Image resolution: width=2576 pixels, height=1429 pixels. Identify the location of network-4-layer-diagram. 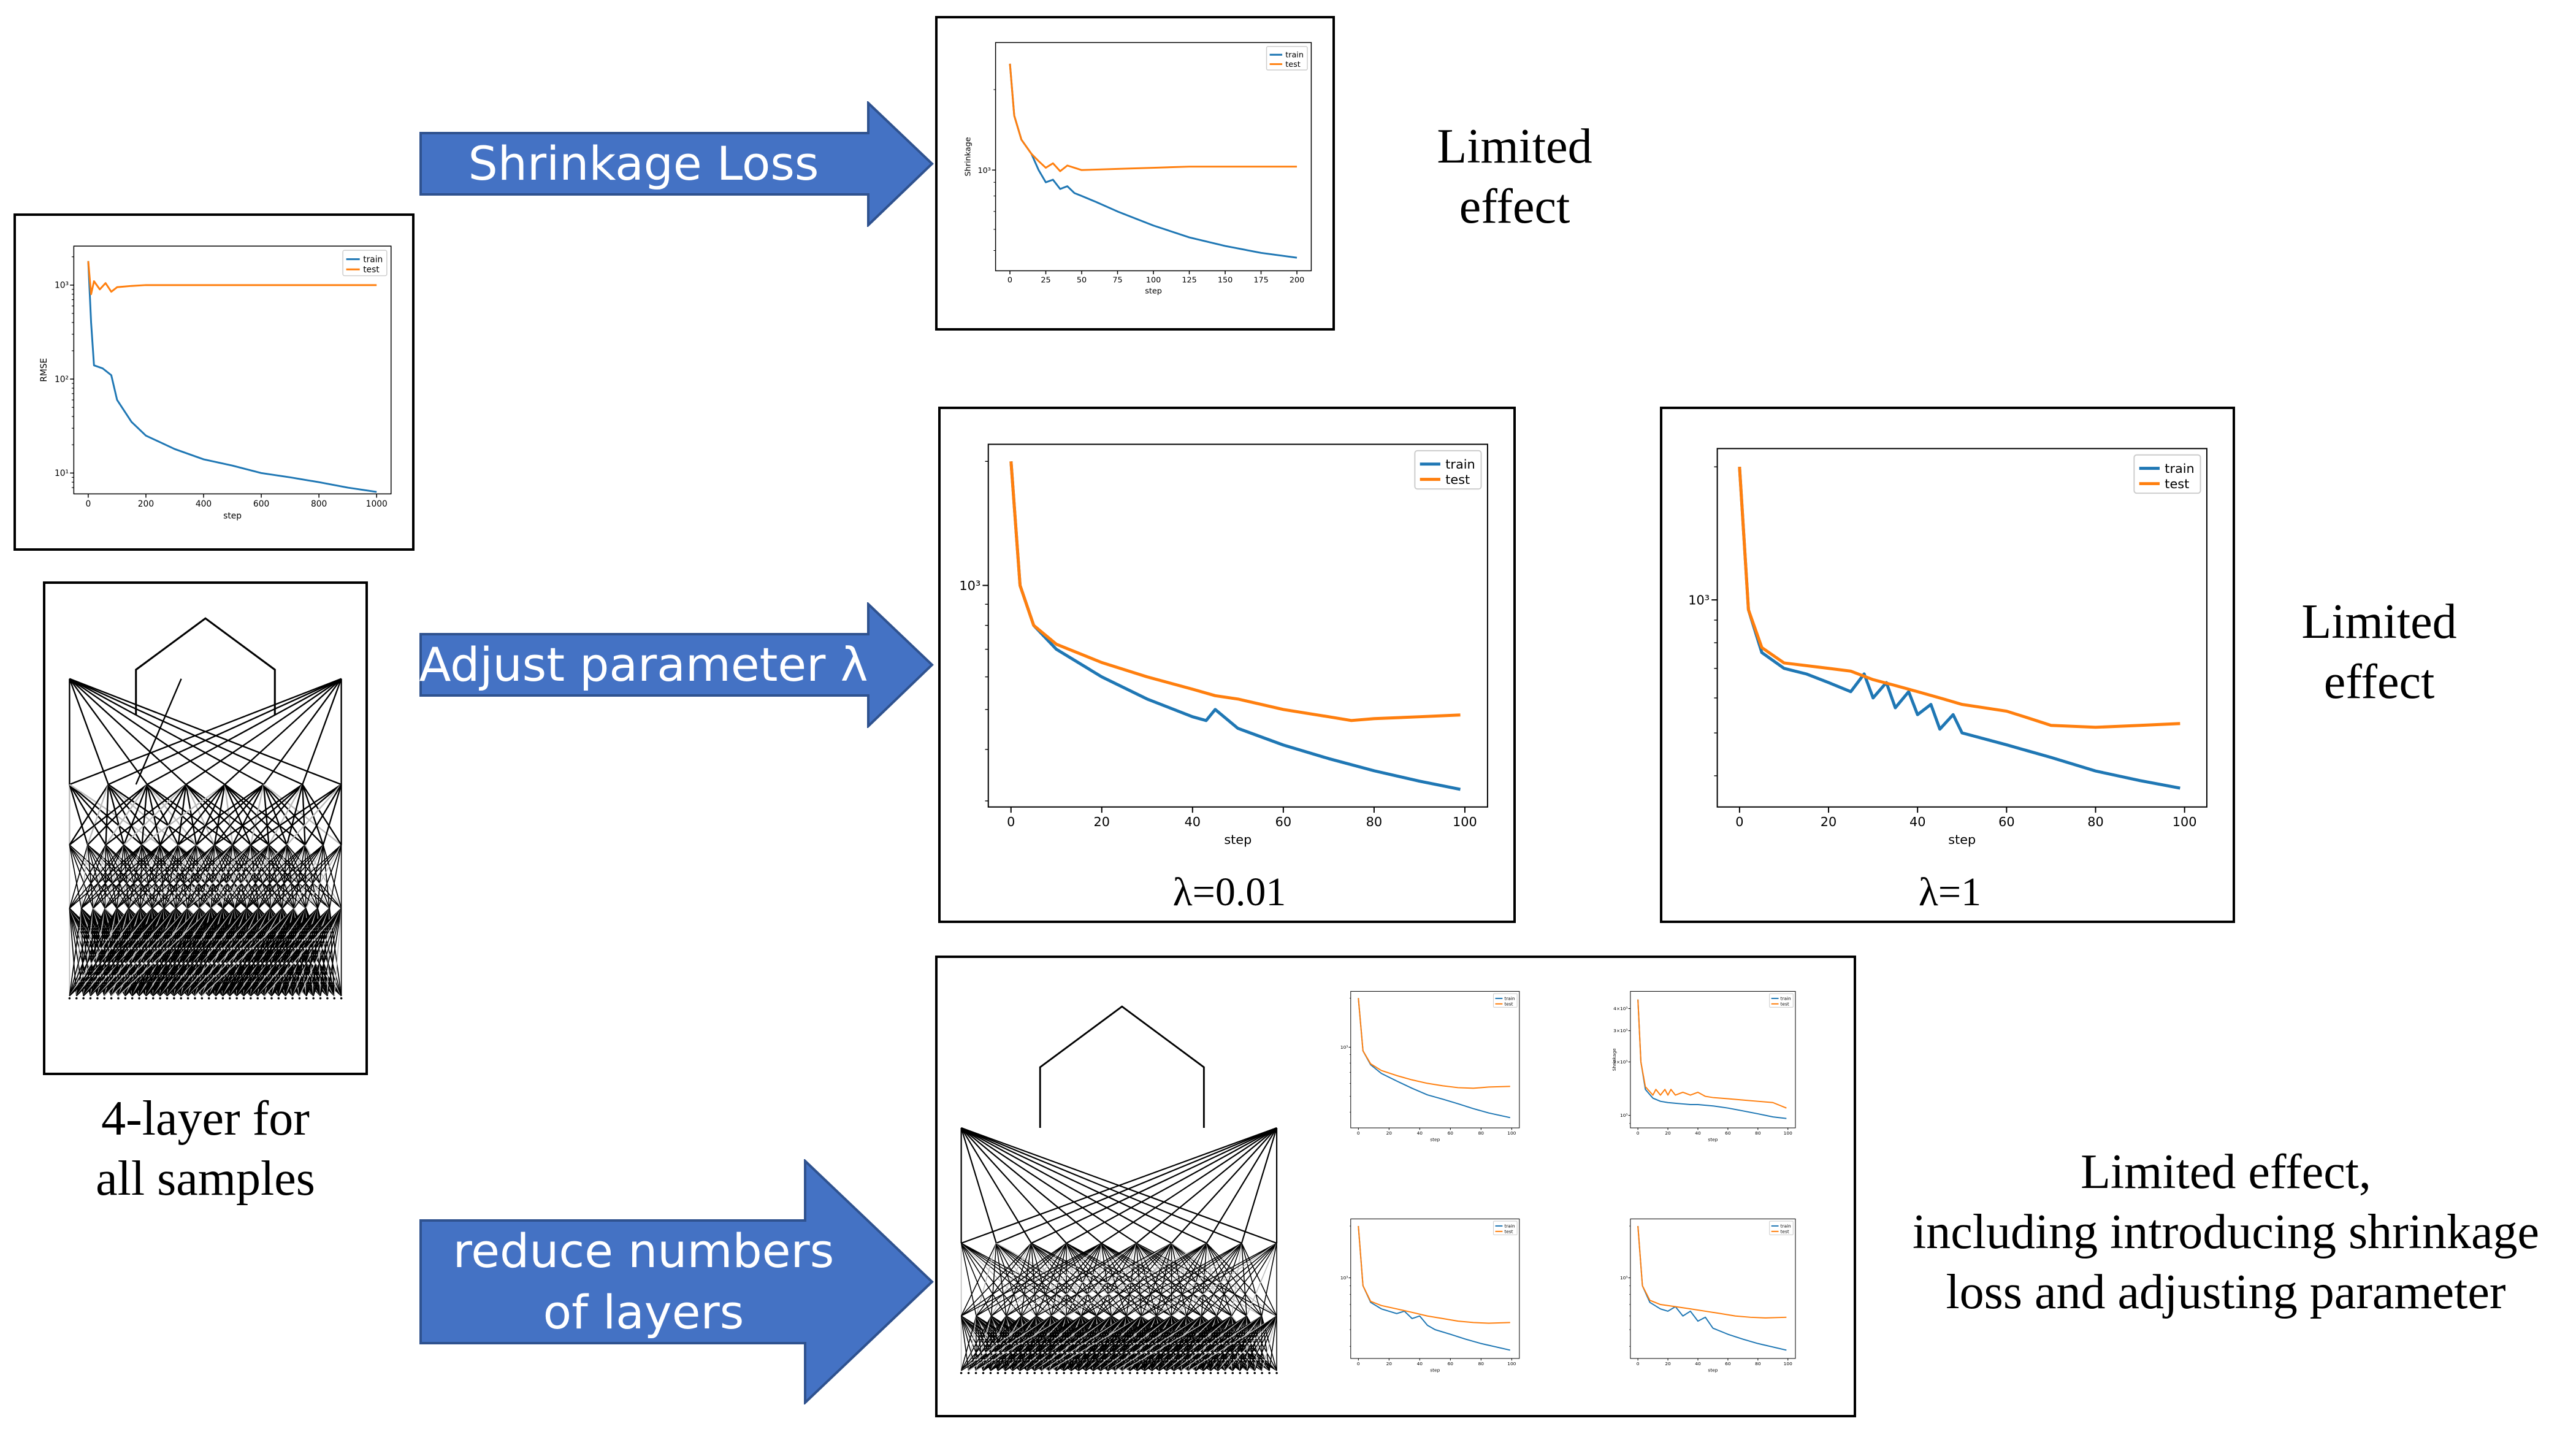
(205, 808).